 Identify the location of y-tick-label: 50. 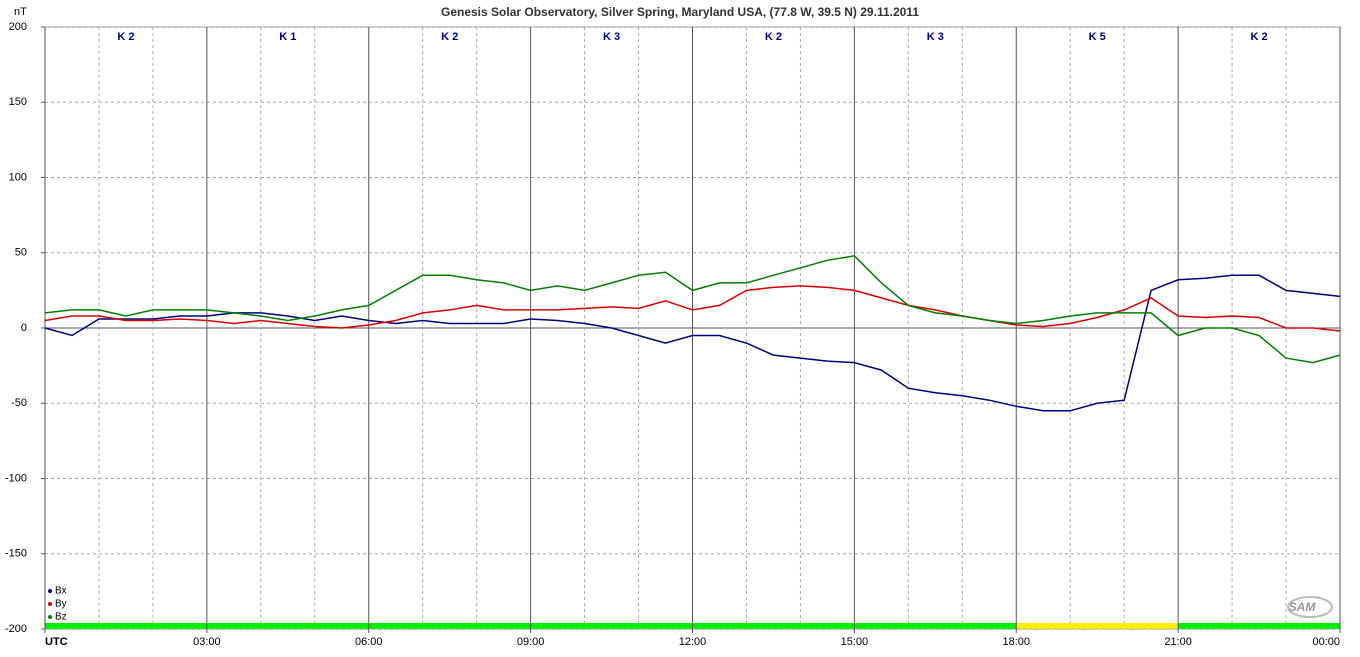
(21, 253).